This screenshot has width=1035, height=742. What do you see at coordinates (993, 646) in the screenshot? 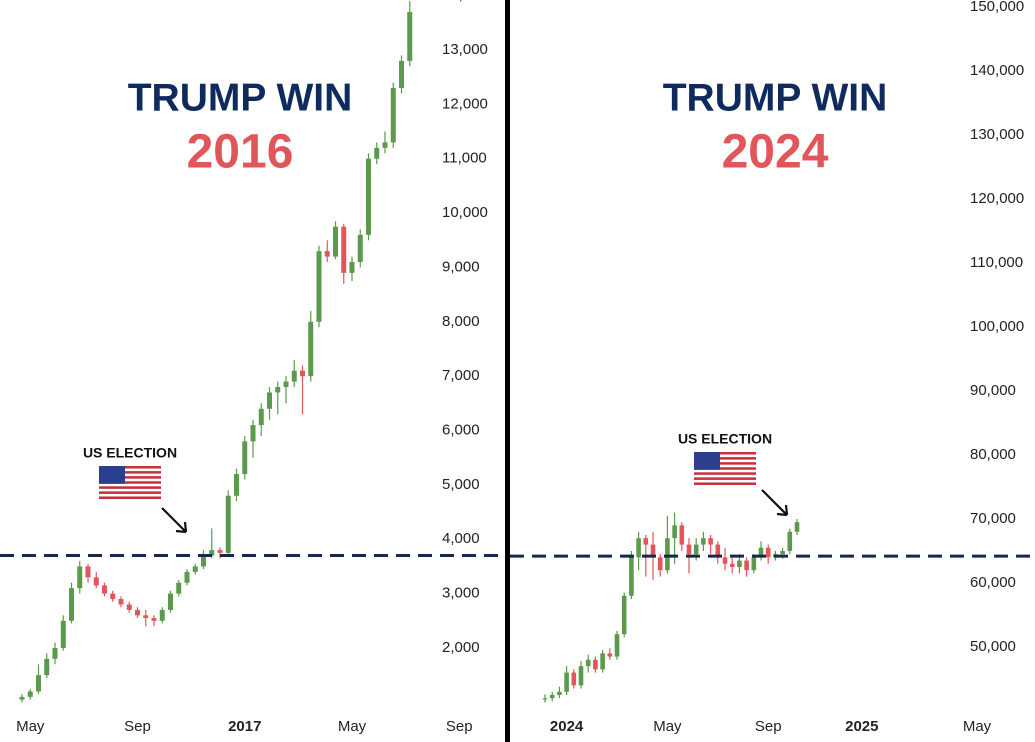
I see `y-tick-label: 50,000` at bounding box center [993, 646].